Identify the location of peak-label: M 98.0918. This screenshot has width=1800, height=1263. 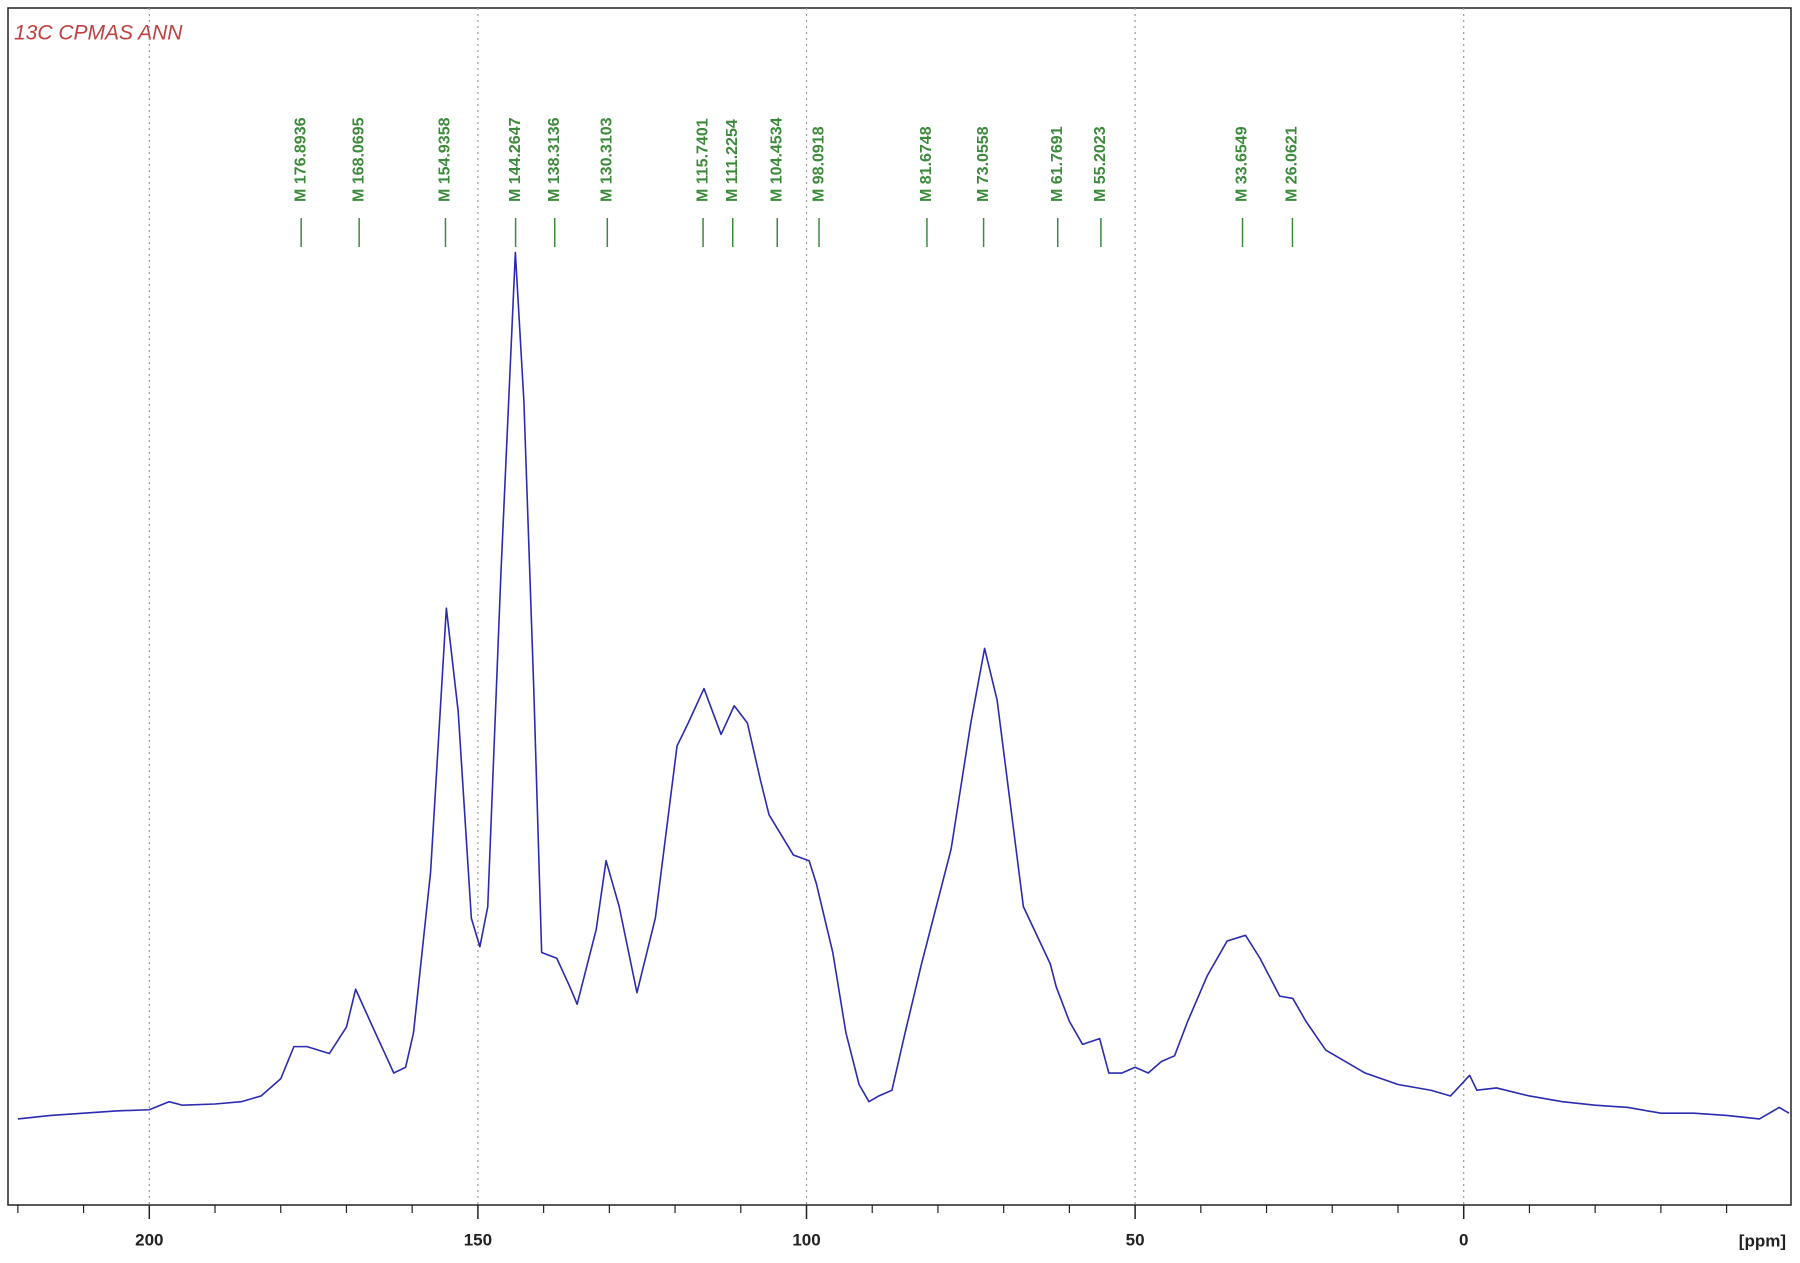
(818, 164).